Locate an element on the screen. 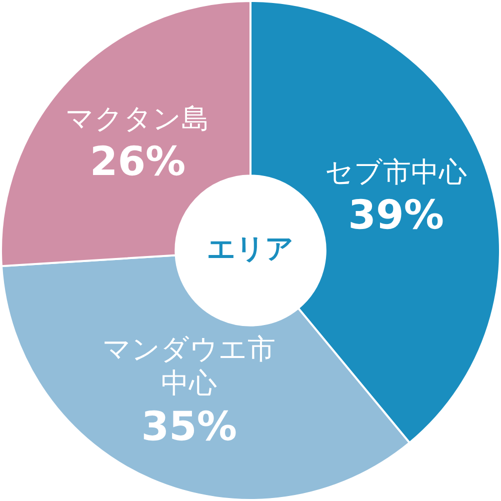  slice-label: セブ市中心 is located at coordinates (396, 171).